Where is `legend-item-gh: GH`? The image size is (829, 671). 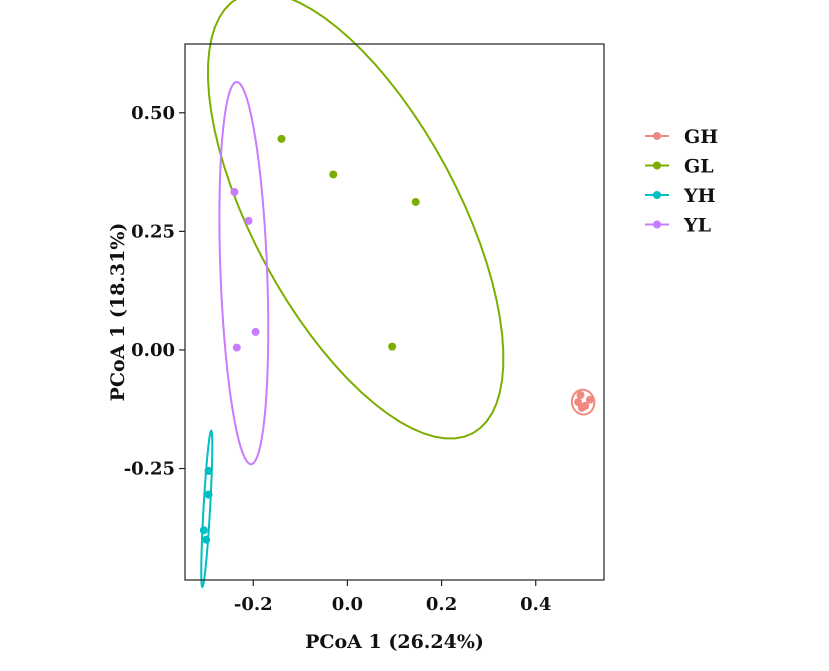 legend-item-gh: GH is located at coordinates (681, 137).